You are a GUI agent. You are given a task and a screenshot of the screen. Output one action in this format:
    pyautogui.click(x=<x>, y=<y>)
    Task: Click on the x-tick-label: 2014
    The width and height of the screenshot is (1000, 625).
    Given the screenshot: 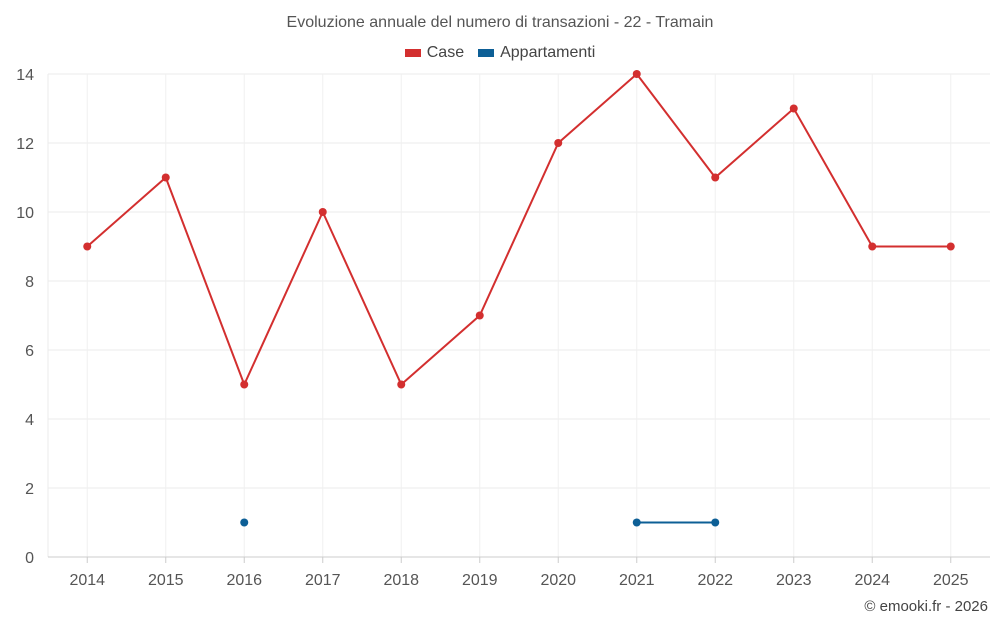 What is the action you would take?
    pyautogui.click(x=87, y=580)
    